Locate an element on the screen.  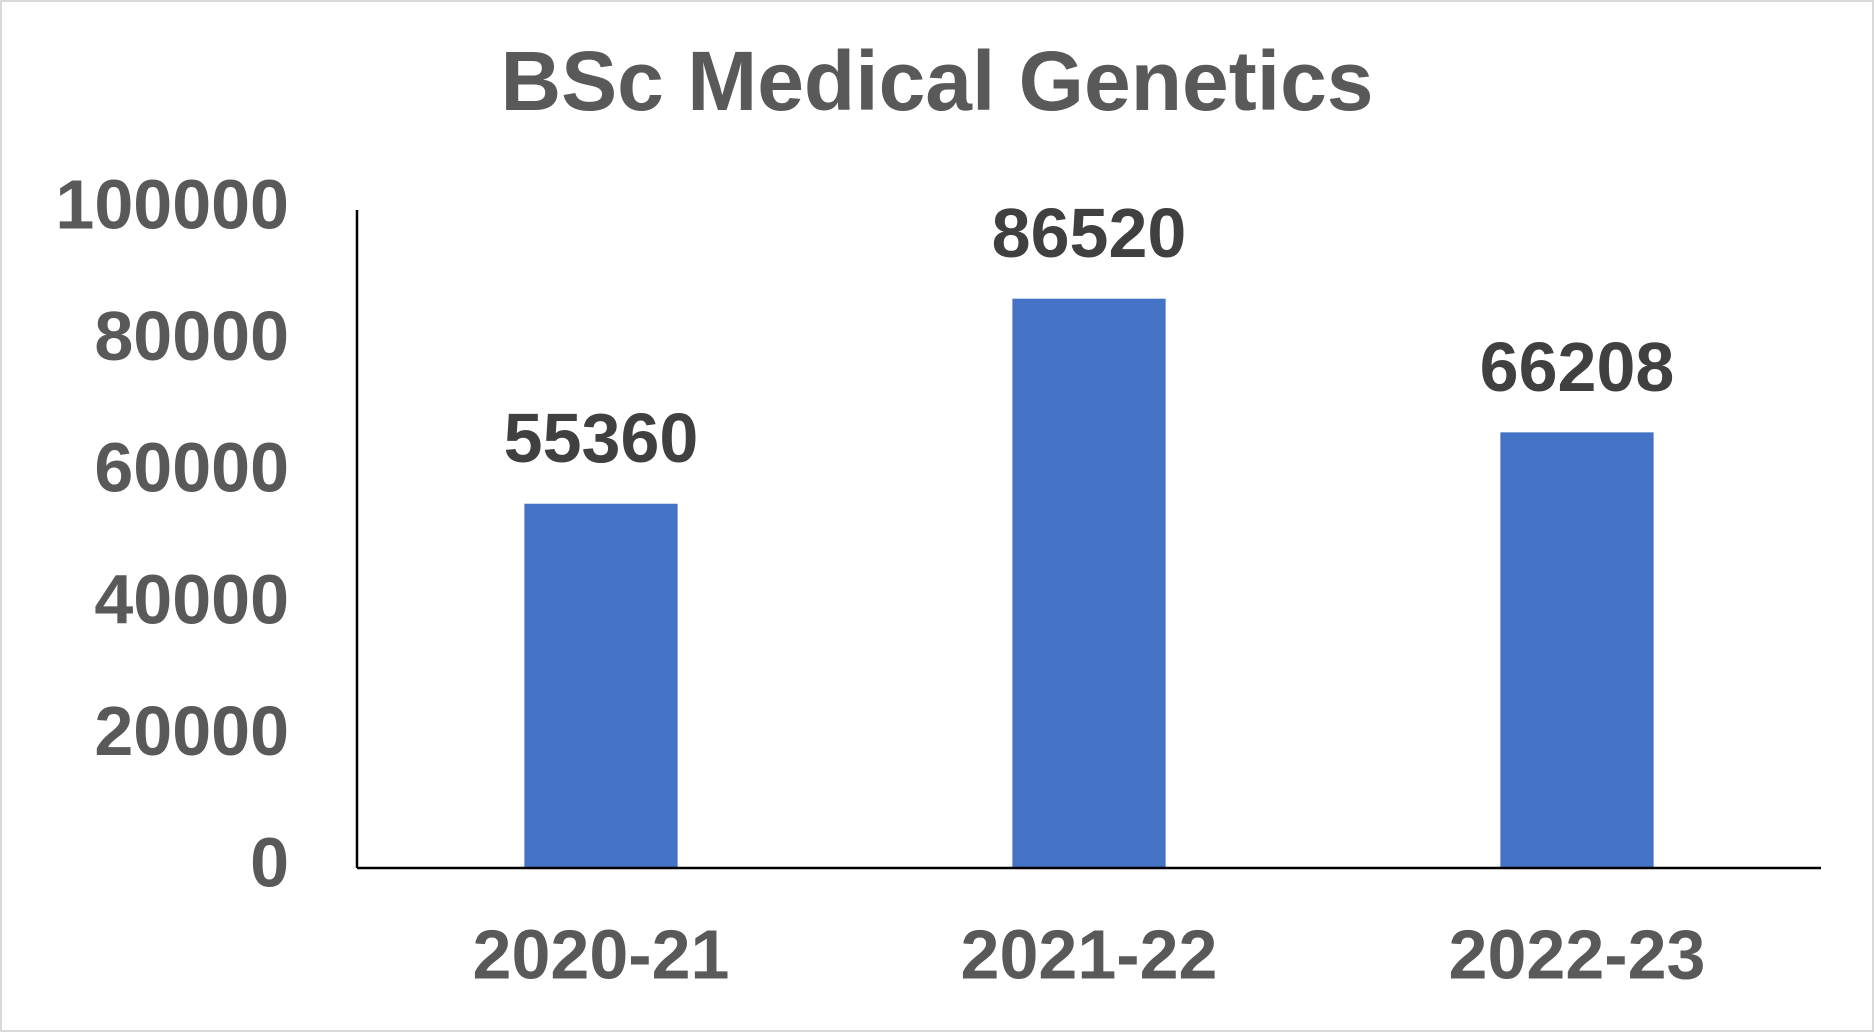
y-tick-label: 0 is located at coordinates (269, 862).